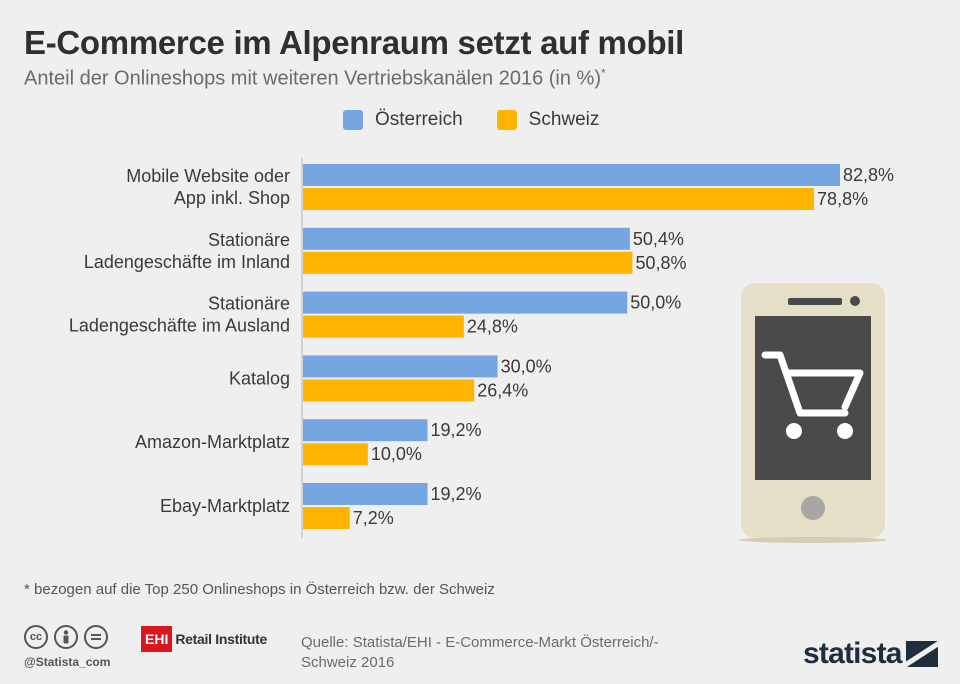 This screenshot has width=960, height=684. Describe the element at coordinates (187, 262) in the screenshot. I see `category-label-1: Ladengeschäfte im Inland` at that location.